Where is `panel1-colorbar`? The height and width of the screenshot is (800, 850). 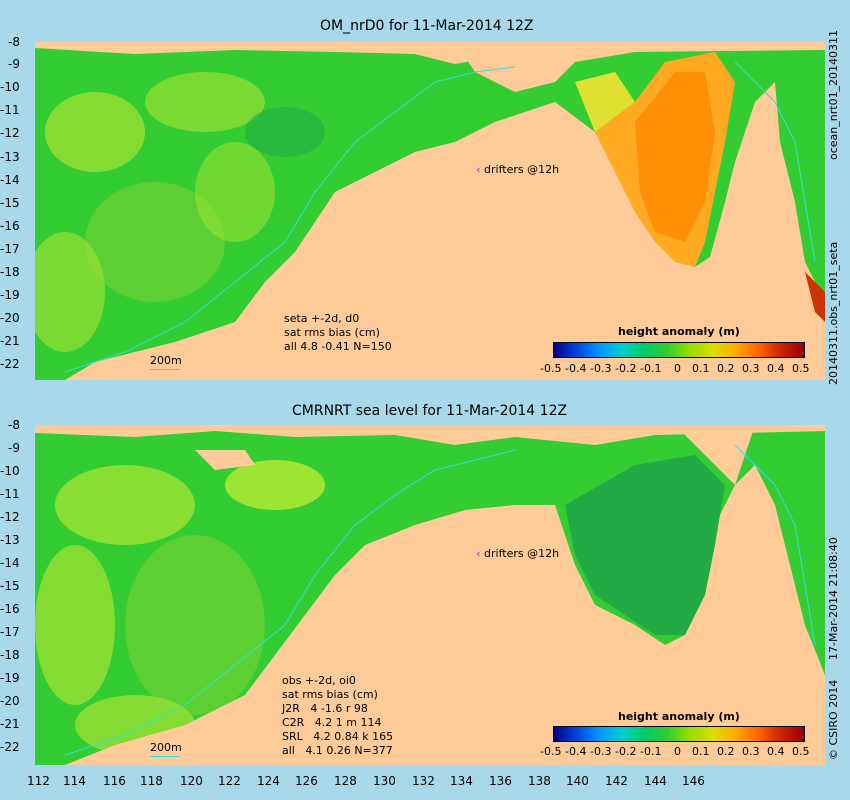 panel1-colorbar is located at coordinates (679, 350).